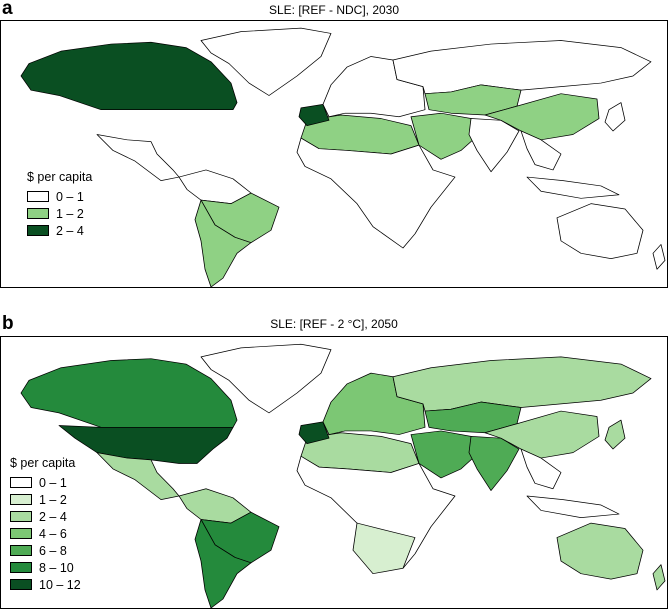 The height and width of the screenshot is (609, 668). I want to click on region-usa, so click(146, 444).